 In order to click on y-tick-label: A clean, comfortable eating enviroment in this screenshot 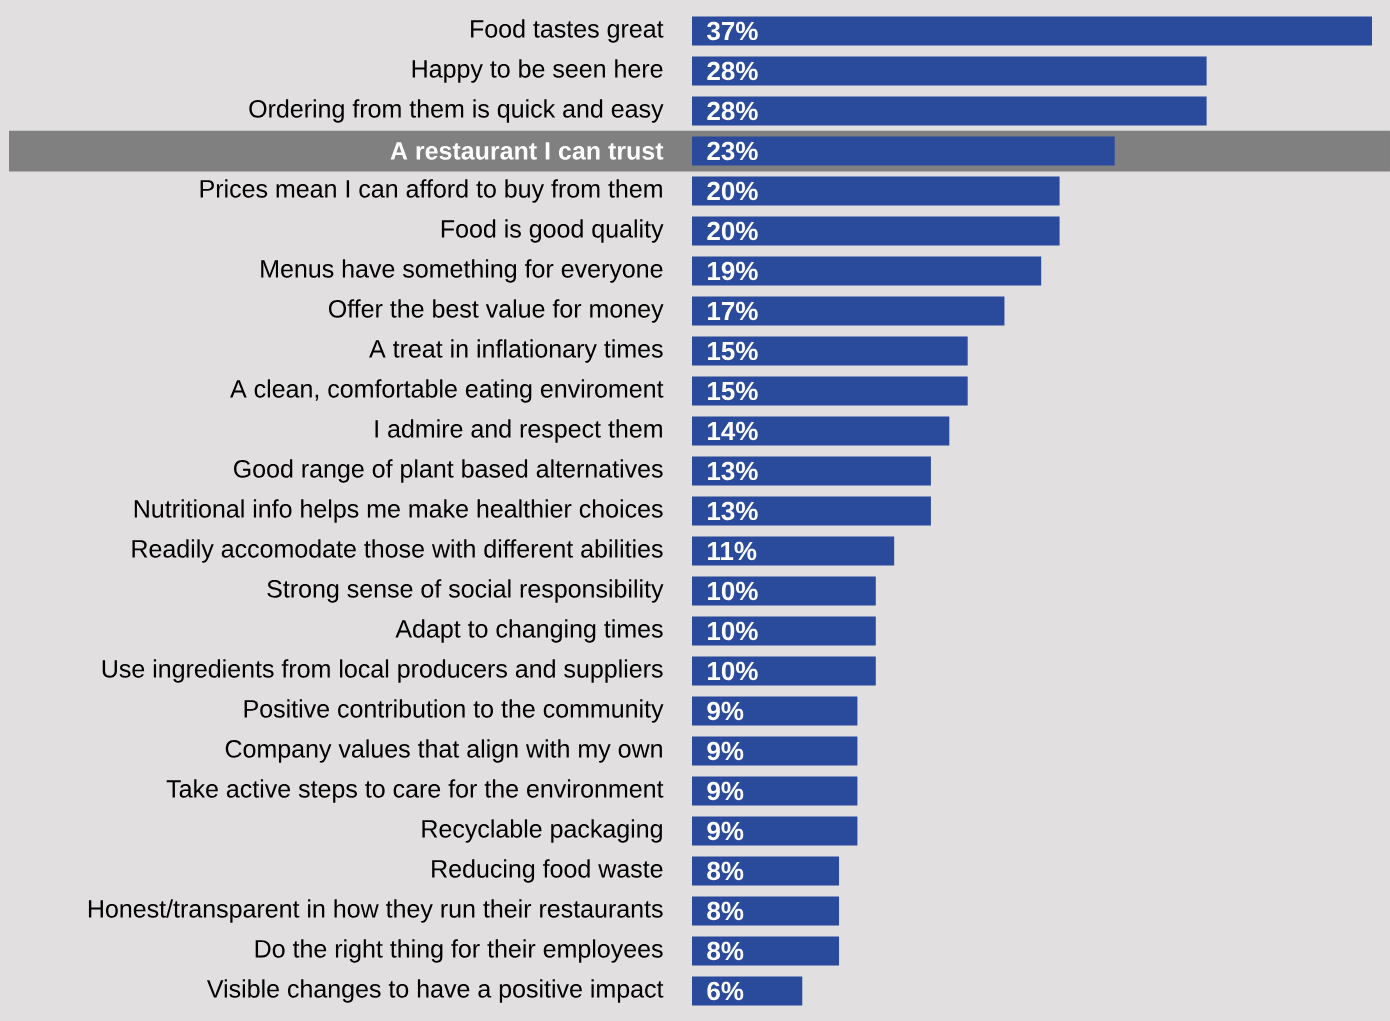, I will do `click(447, 391)`.